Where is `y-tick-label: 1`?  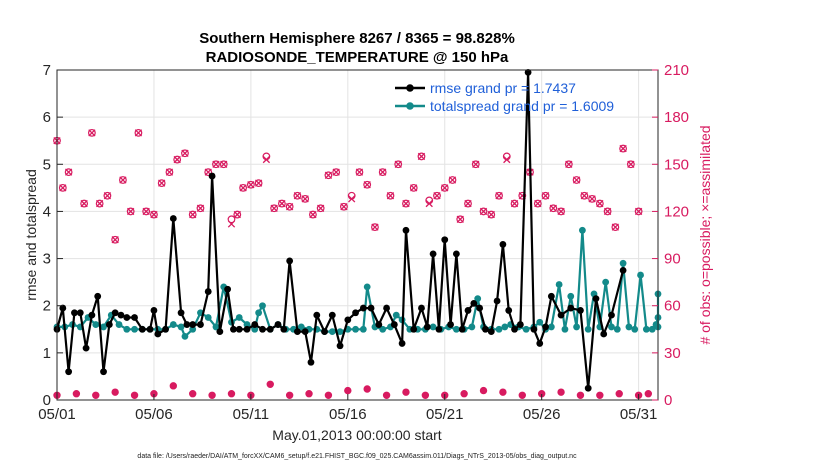
y-tick-label: 1 is located at coordinates (47, 353).